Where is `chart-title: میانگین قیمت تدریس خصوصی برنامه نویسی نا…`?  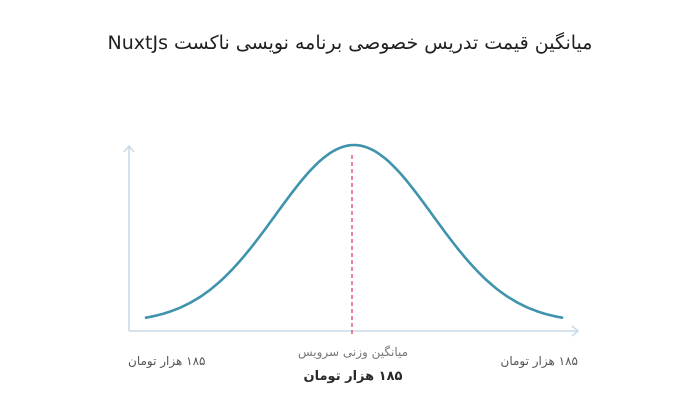 chart-title: میانگین قیمت تدریس خصوصی برنامه نویسی نا… is located at coordinates (350, 43).